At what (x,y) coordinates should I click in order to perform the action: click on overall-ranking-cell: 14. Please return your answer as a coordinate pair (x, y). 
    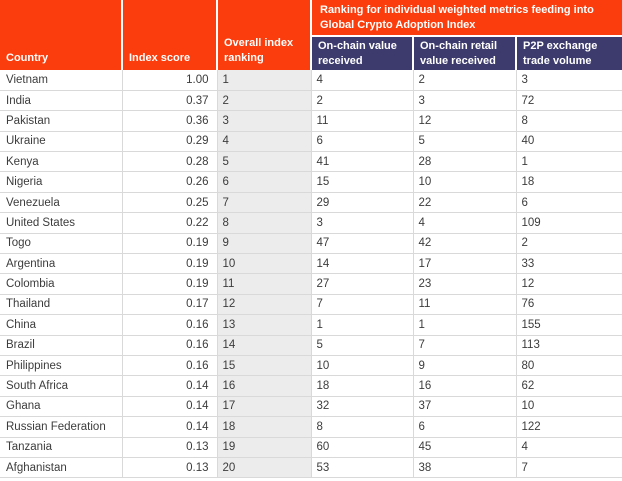
    Looking at the image, I should click on (264, 345).